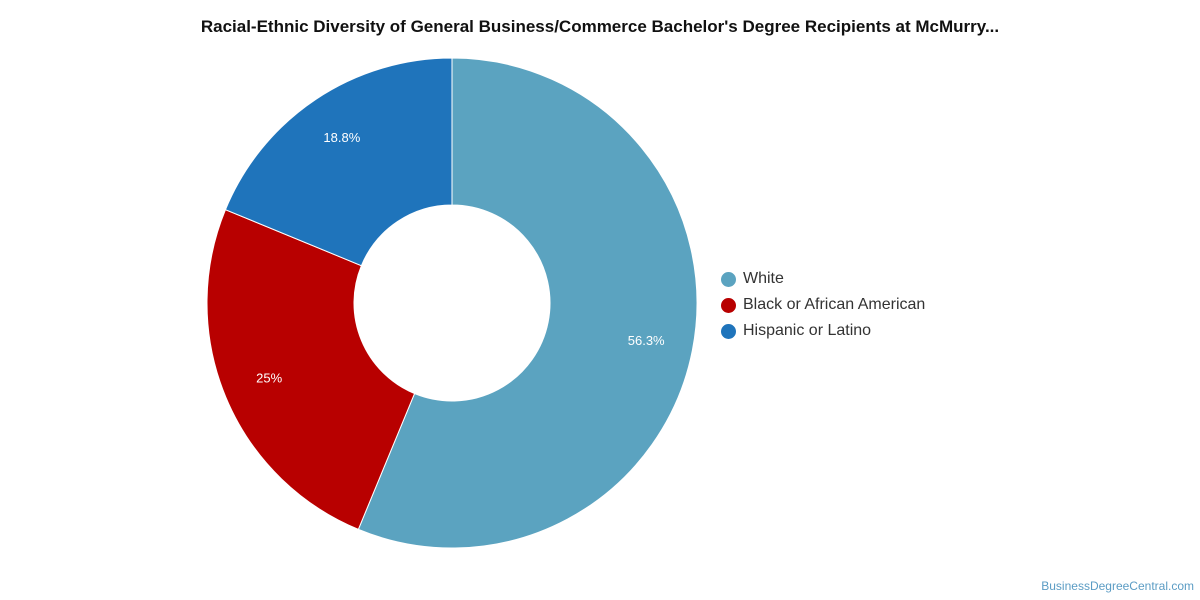  What do you see at coordinates (834, 304) in the screenshot?
I see `legend-label-black: Black or African American` at bounding box center [834, 304].